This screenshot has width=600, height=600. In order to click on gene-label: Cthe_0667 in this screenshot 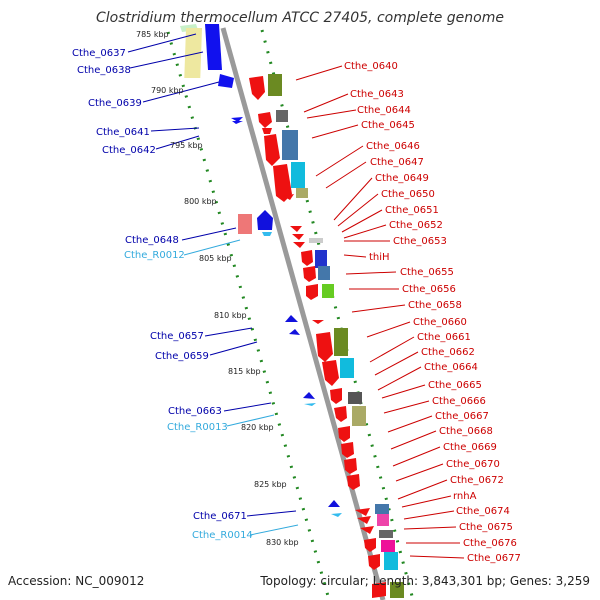, I will do `click(462, 416)`.